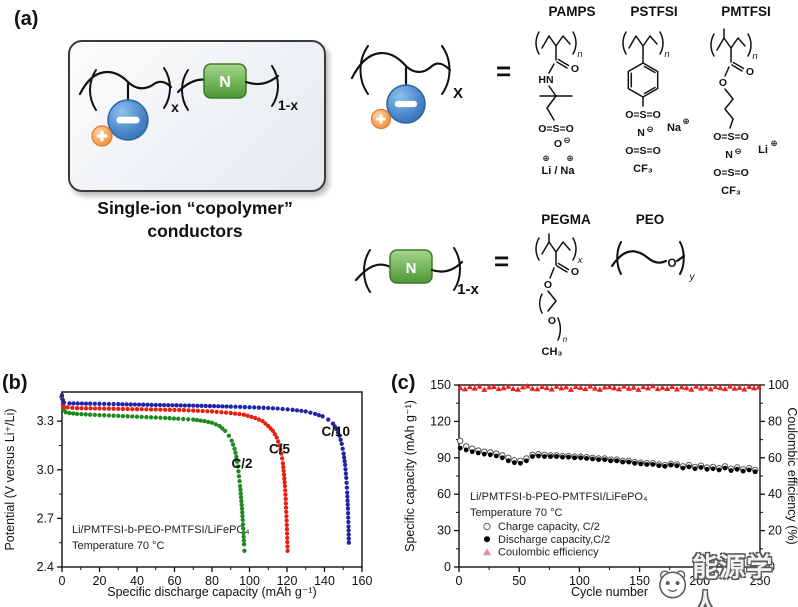 The height and width of the screenshot is (607, 798). What do you see at coordinates (459, 581) in the screenshot?
I see `chart-text: 0` at bounding box center [459, 581].